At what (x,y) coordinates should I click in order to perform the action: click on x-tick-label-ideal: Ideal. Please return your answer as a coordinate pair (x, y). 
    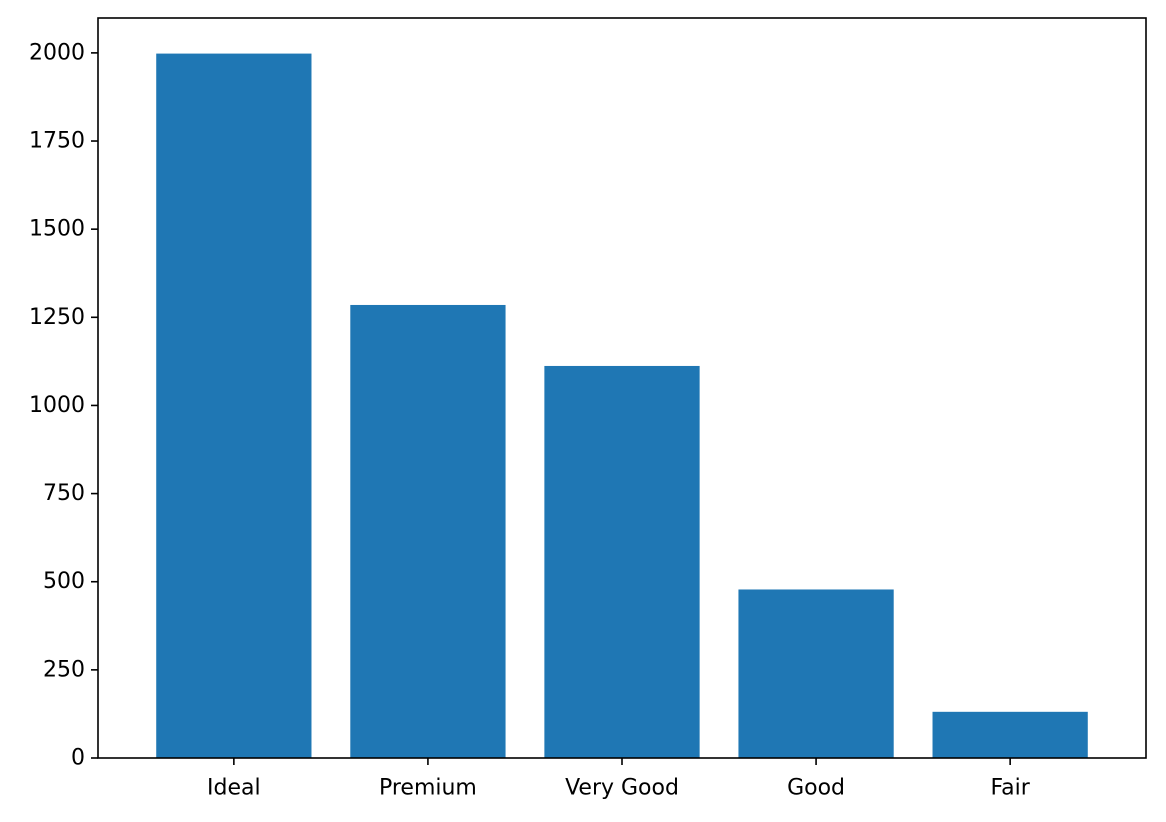
    Looking at the image, I should click on (234, 788).